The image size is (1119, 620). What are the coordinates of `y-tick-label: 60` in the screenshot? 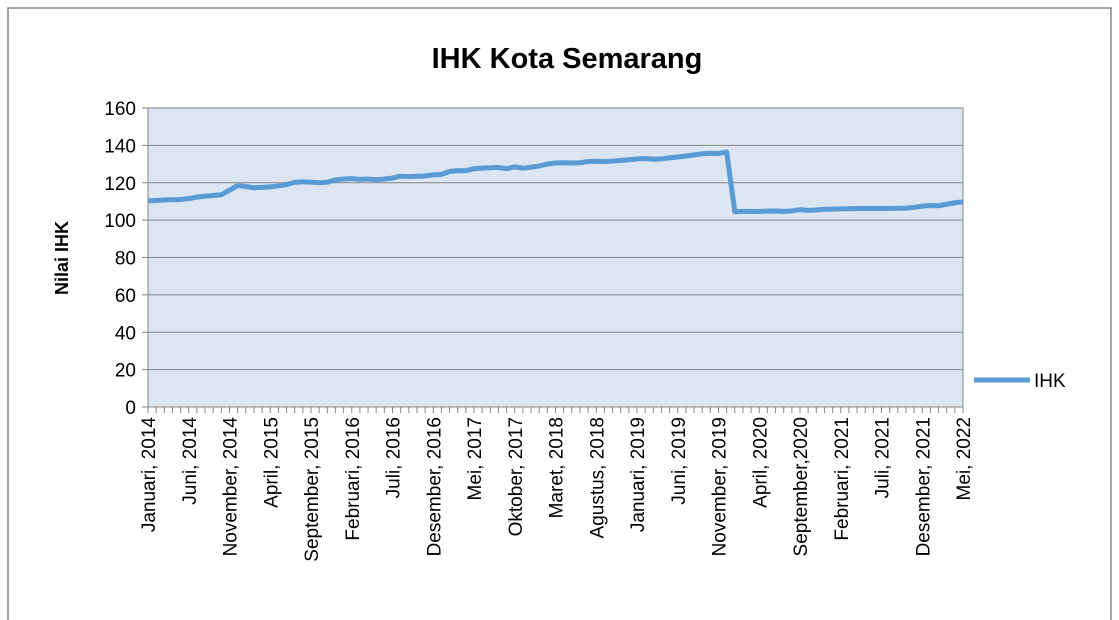 It's located at (125, 296).